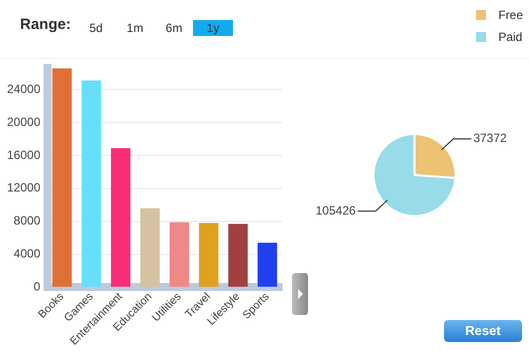 The height and width of the screenshot is (351, 529). I want to click on text: 6m, so click(174, 28).